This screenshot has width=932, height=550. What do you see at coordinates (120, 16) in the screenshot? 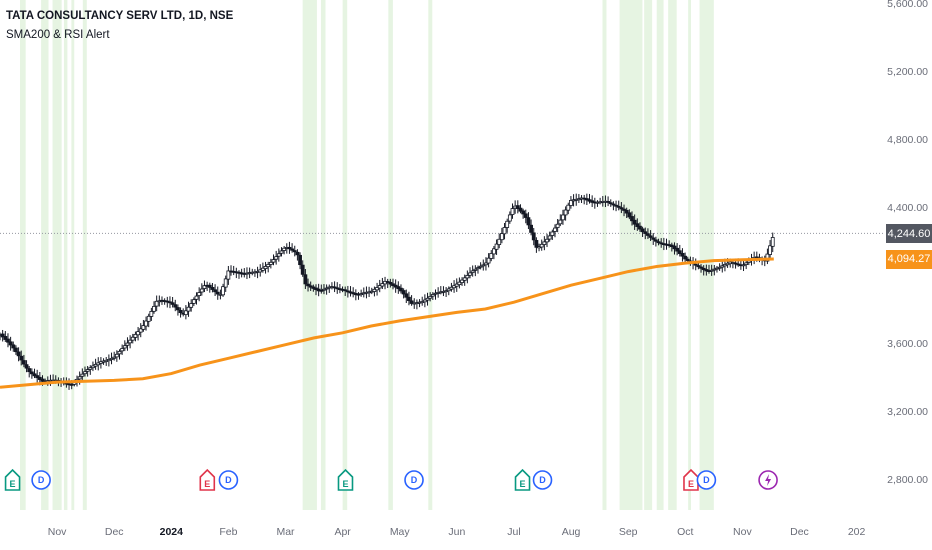
I see `symbol-title: TATA CONSULTANCY SERV LTD, 1D, NSE` at bounding box center [120, 16].